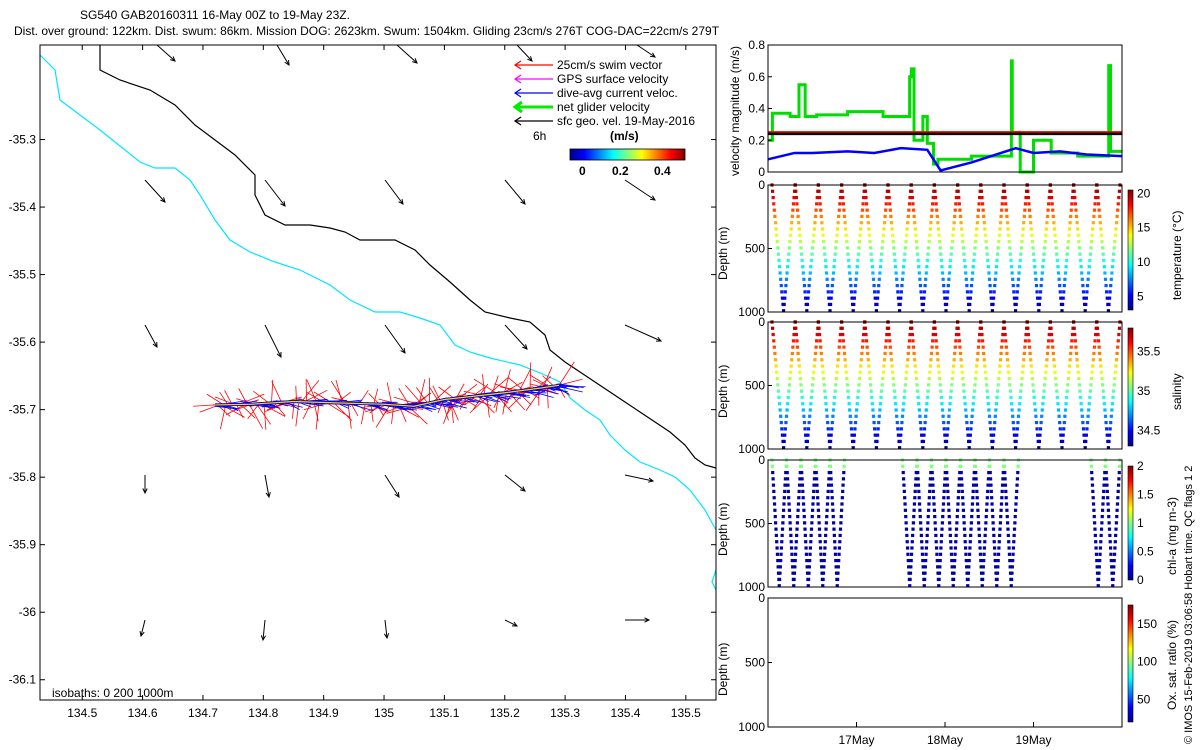  What do you see at coordinates (735, 110) in the screenshot?
I see `velocity-ylabel: velocity magnitude (m/s)` at bounding box center [735, 110].